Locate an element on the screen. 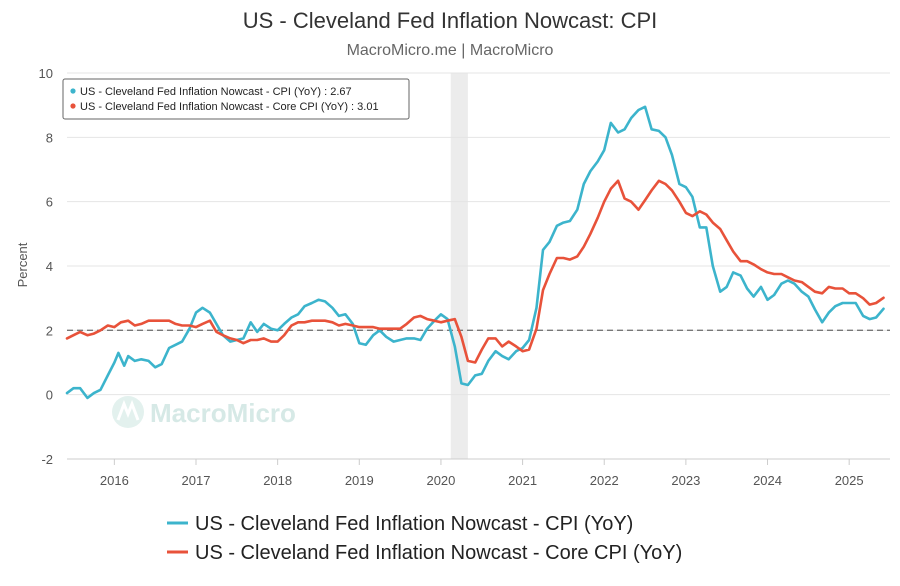 The width and height of the screenshot is (900, 586). y-axis: -2 0 2 4 6 8 10 is located at coordinates (46, 266).